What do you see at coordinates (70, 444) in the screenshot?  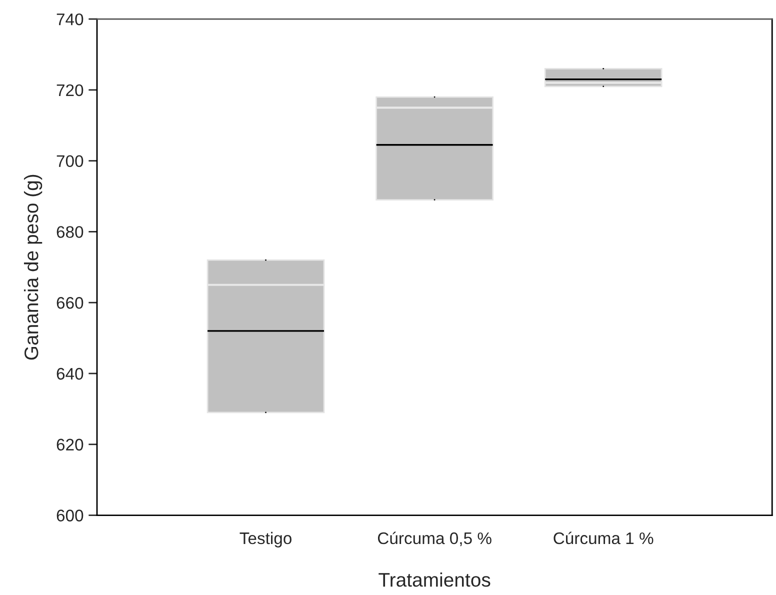 I see `y-tick-label: 620` at bounding box center [70, 444].